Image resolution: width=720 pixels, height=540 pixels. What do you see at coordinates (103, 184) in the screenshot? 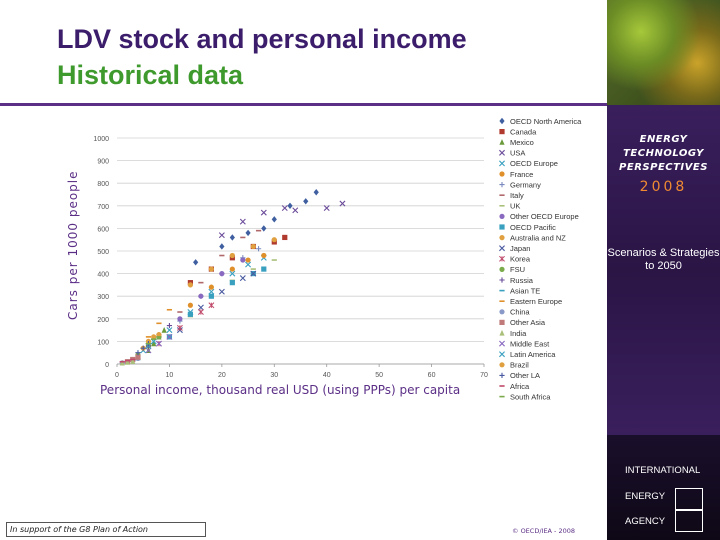
I see `y-tick-label: 800` at bounding box center [103, 184].